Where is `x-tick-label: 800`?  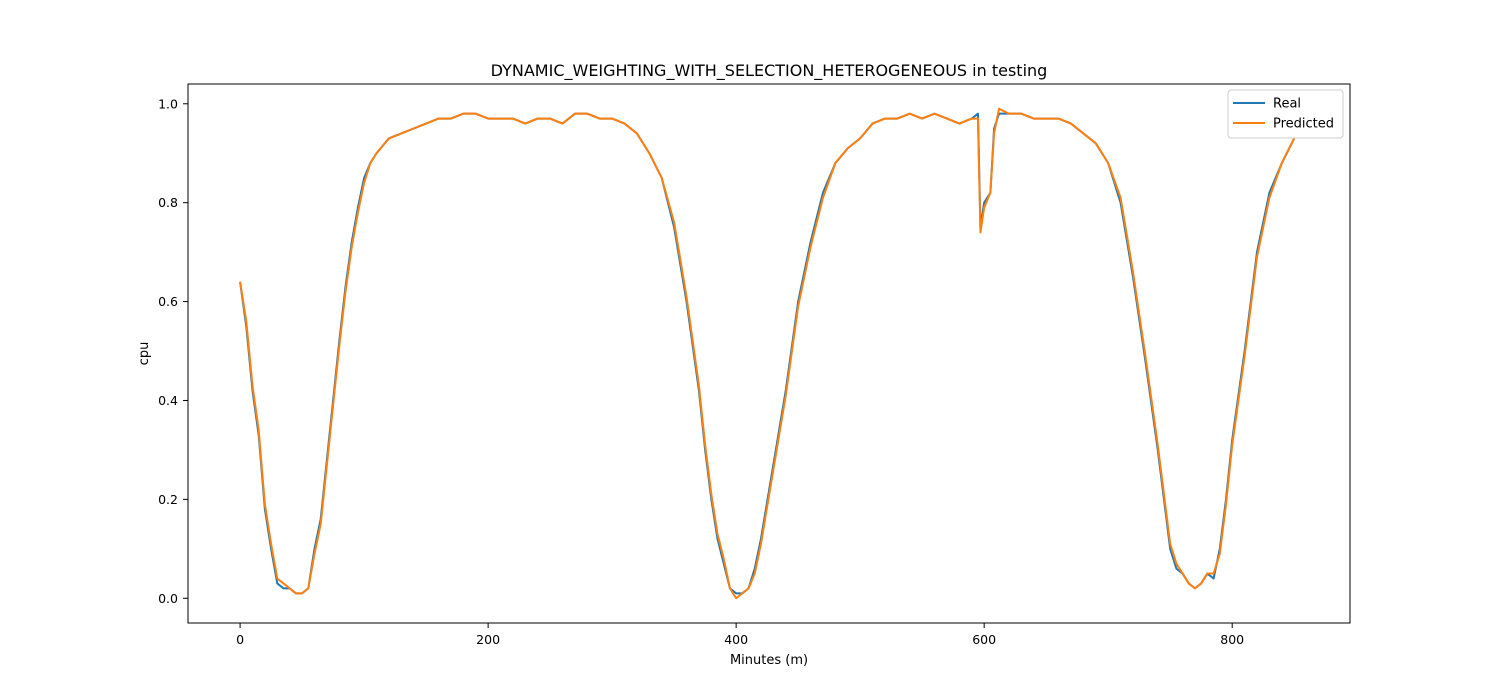 x-tick-label: 800 is located at coordinates (1232, 639).